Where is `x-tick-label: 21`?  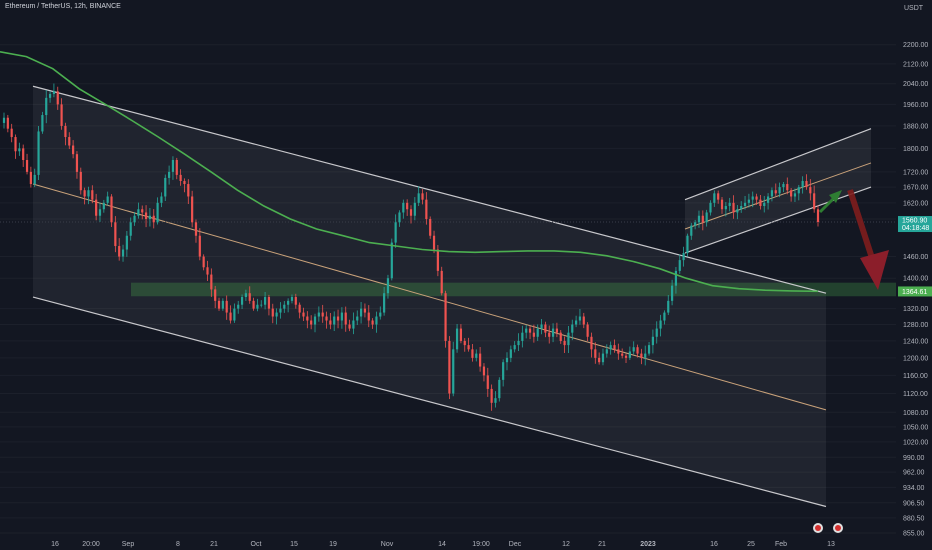 x-tick-label: 21 is located at coordinates (214, 544).